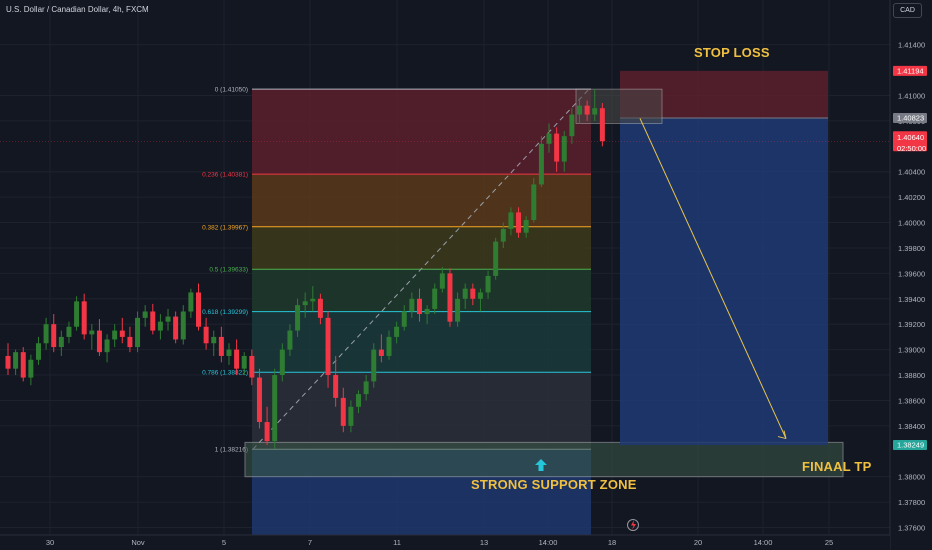 This screenshot has width=932, height=550. What do you see at coordinates (911, 96) in the screenshot?
I see `y-tick-label: 1.41000` at bounding box center [911, 96].